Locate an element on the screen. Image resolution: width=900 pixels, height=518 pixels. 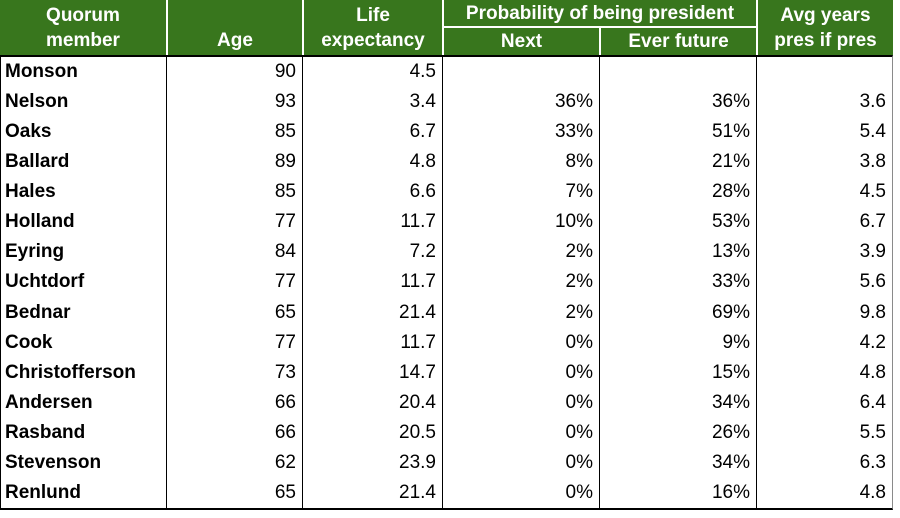
table-row: Christofferson 73 14.7 0% 15% 4.8 is located at coordinates (446, 372).